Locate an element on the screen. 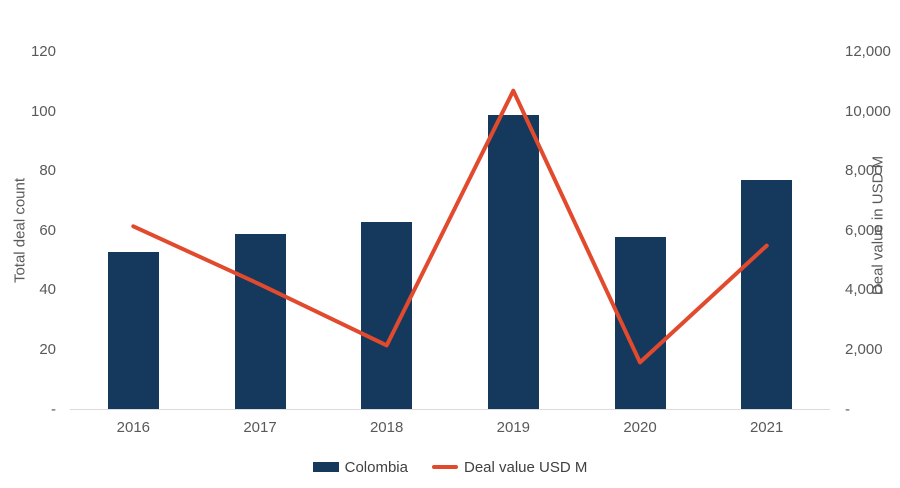  left-axis-tick-120: 120 is located at coordinates (43, 51).